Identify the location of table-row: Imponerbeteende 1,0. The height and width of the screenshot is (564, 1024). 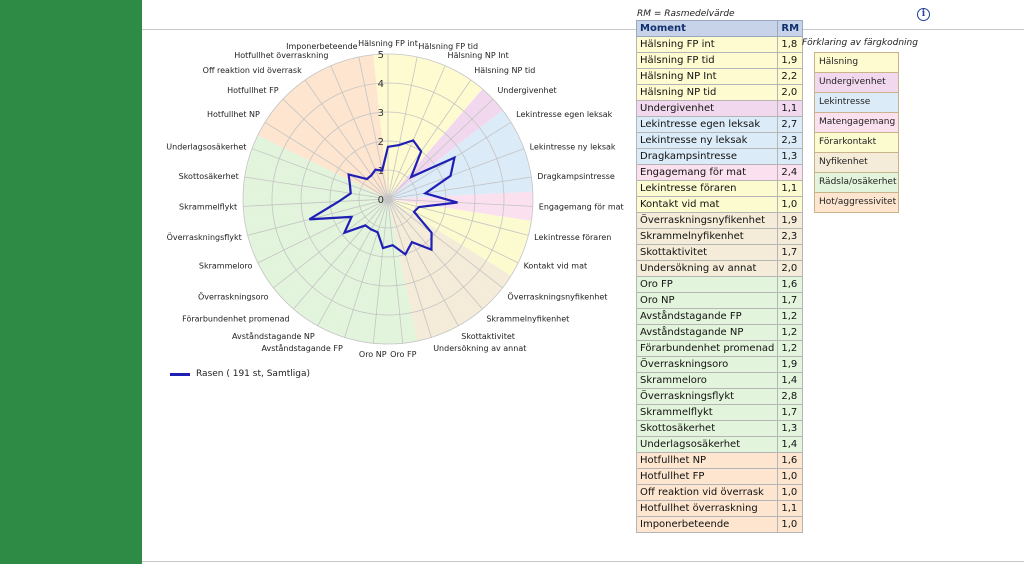
(719, 524).